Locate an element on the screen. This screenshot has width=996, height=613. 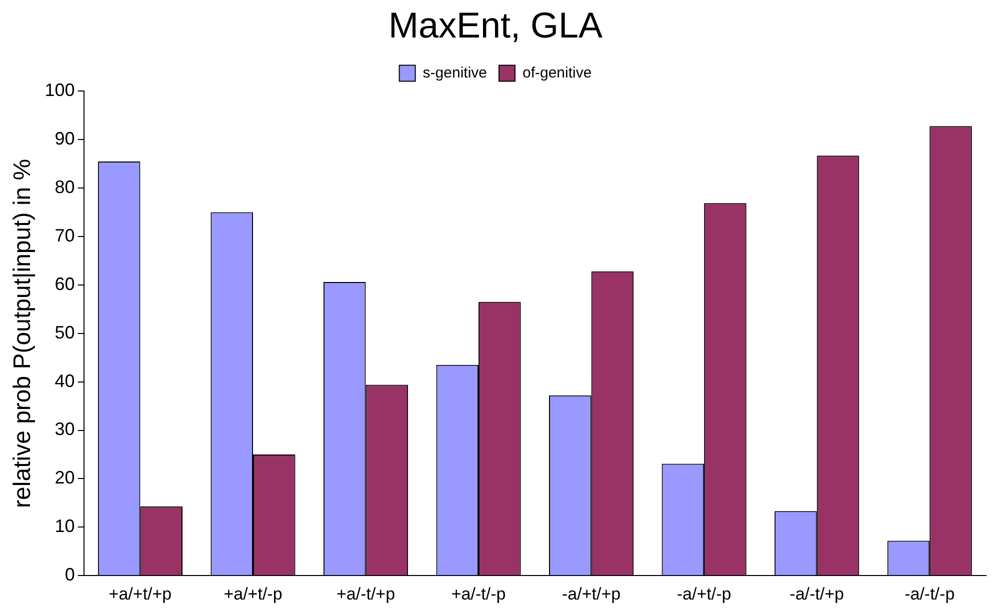
y-axis-title: relative prob P(output|input) in % is located at coordinates (22, 333).